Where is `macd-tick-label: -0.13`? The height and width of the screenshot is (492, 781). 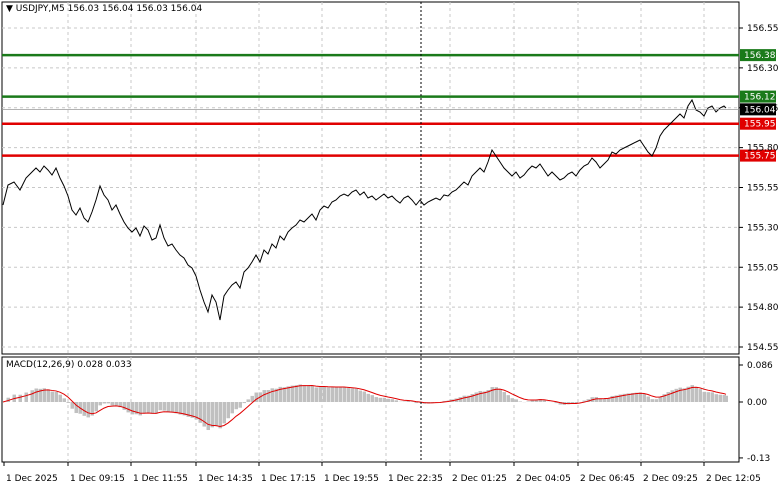 macd-tick-label: -0.13 is located at coordinates (758, 459).